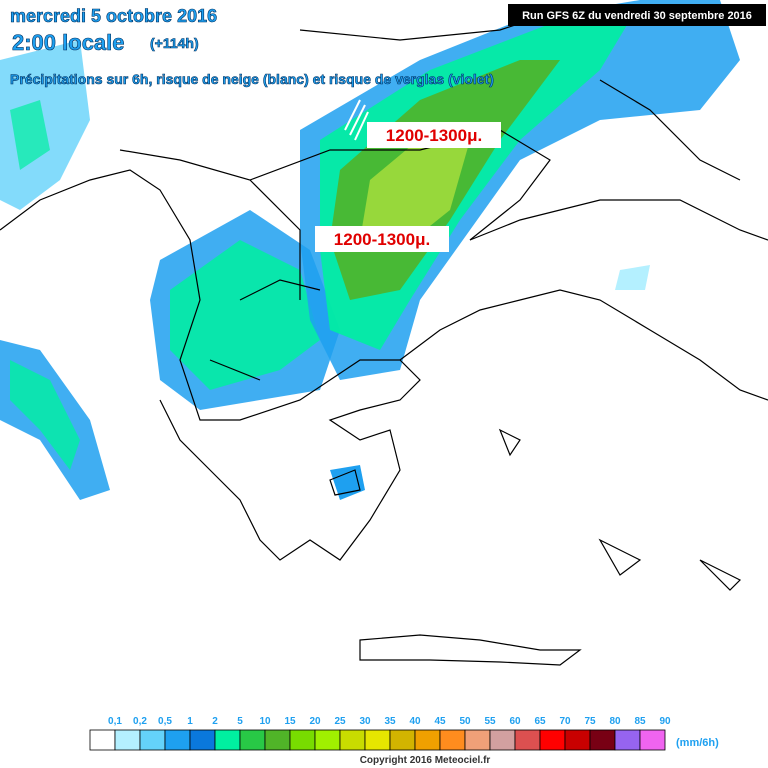  I want to click on legend-label: 70, so click(565, 721).